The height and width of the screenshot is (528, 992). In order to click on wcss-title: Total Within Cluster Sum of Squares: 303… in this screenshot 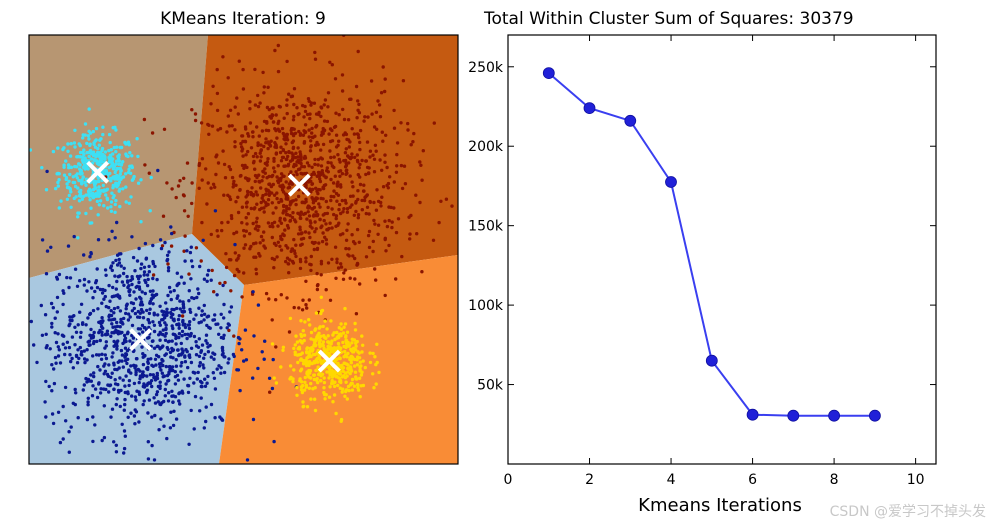, I will do `click(668, 19)`.